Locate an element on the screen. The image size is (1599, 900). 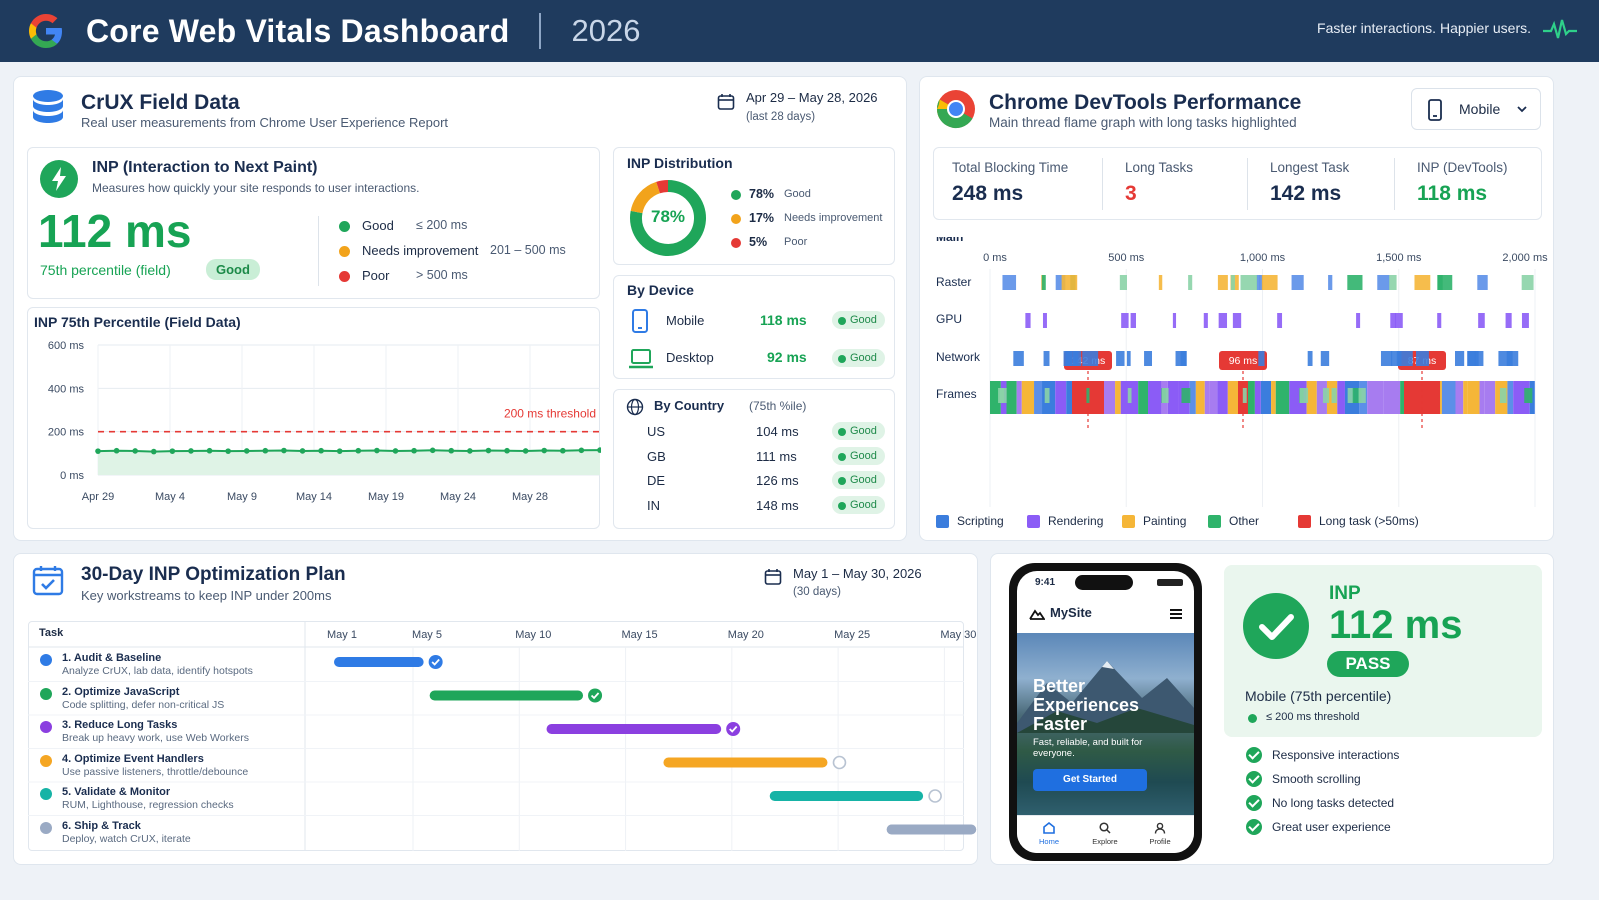
home-icon is located at coordinates (1049, 828).